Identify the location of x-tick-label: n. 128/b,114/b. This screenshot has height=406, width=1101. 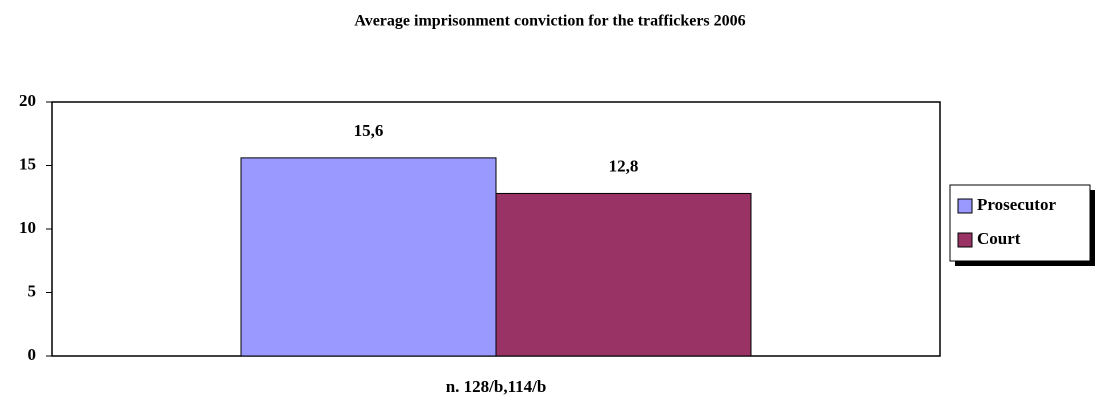
(496, 386).